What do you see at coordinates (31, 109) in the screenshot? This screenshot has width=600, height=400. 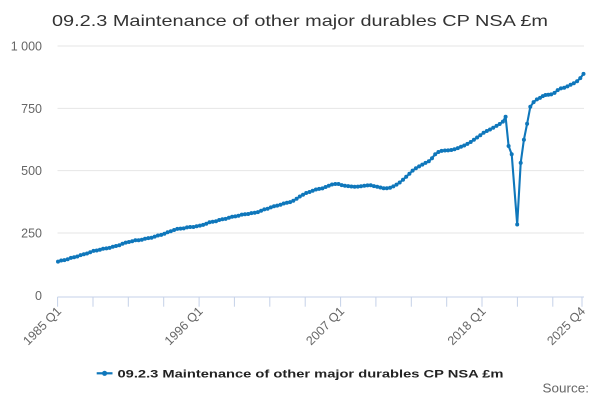 I see `svg-text: 750` at bounding box center [31, 109].